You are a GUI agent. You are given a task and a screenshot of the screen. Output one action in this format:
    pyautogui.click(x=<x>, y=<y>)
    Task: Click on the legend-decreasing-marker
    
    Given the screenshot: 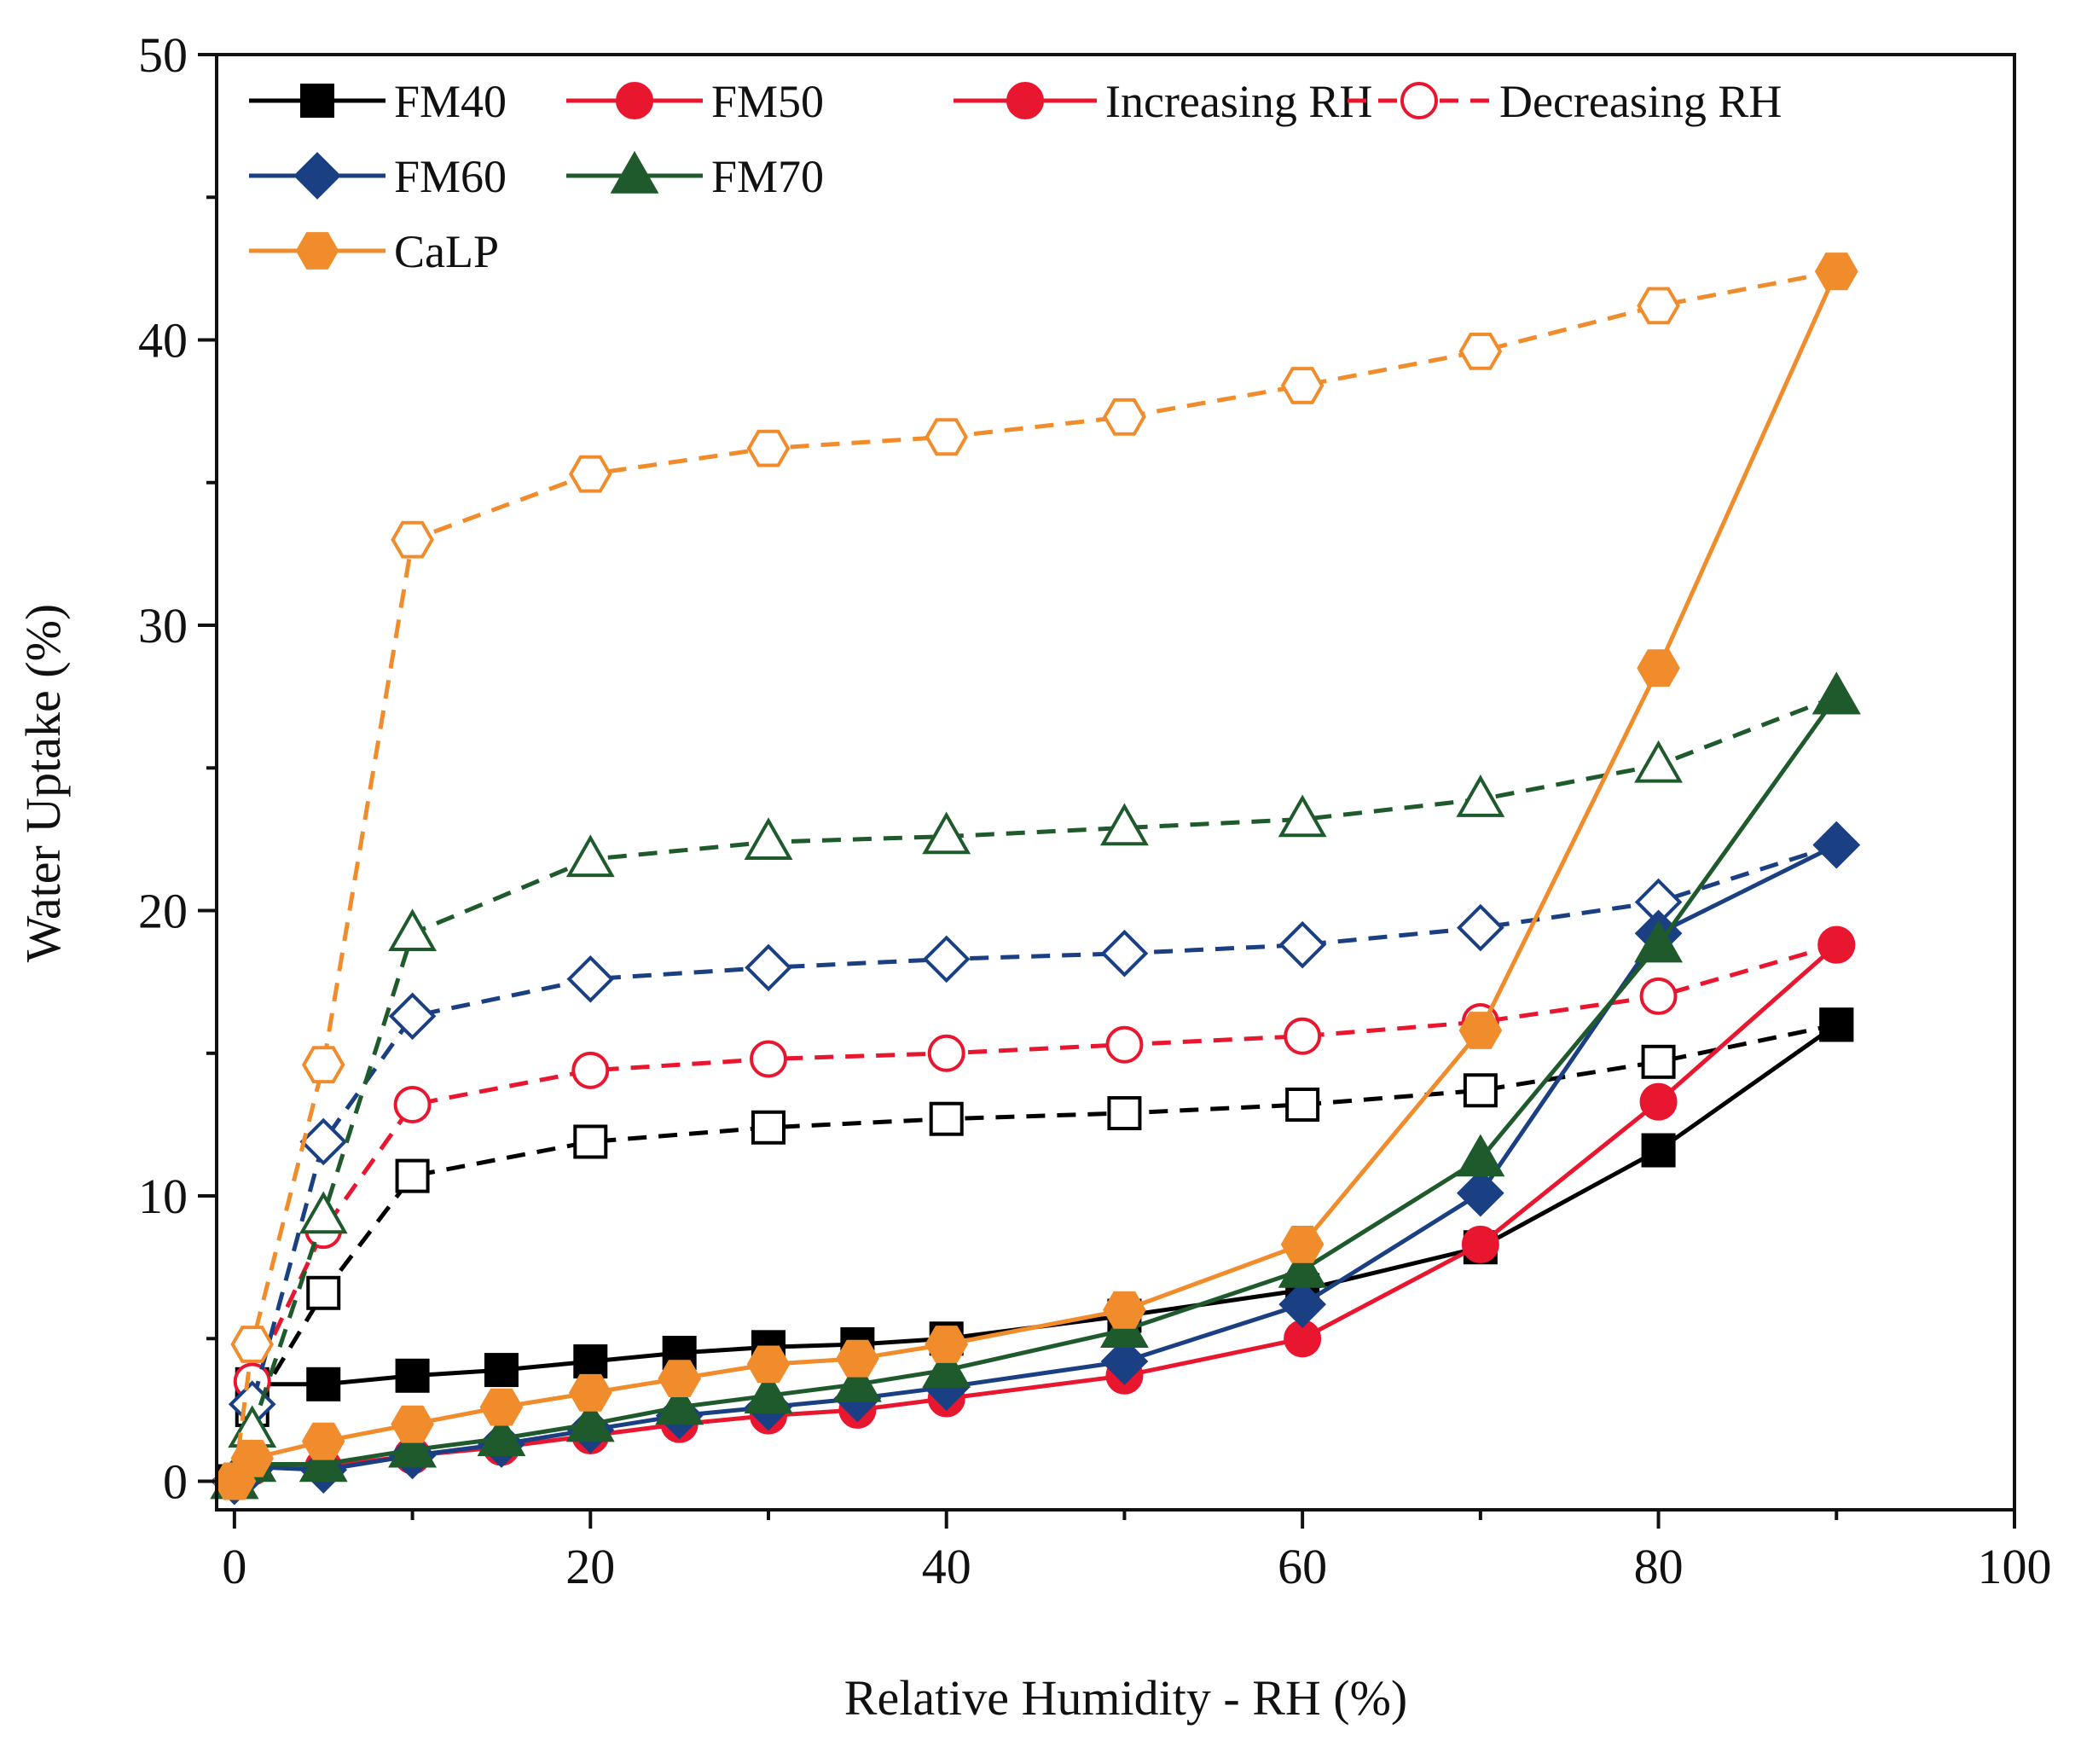 What is the action you would take?
    pyautogui.click(x=1419, y=100)
    